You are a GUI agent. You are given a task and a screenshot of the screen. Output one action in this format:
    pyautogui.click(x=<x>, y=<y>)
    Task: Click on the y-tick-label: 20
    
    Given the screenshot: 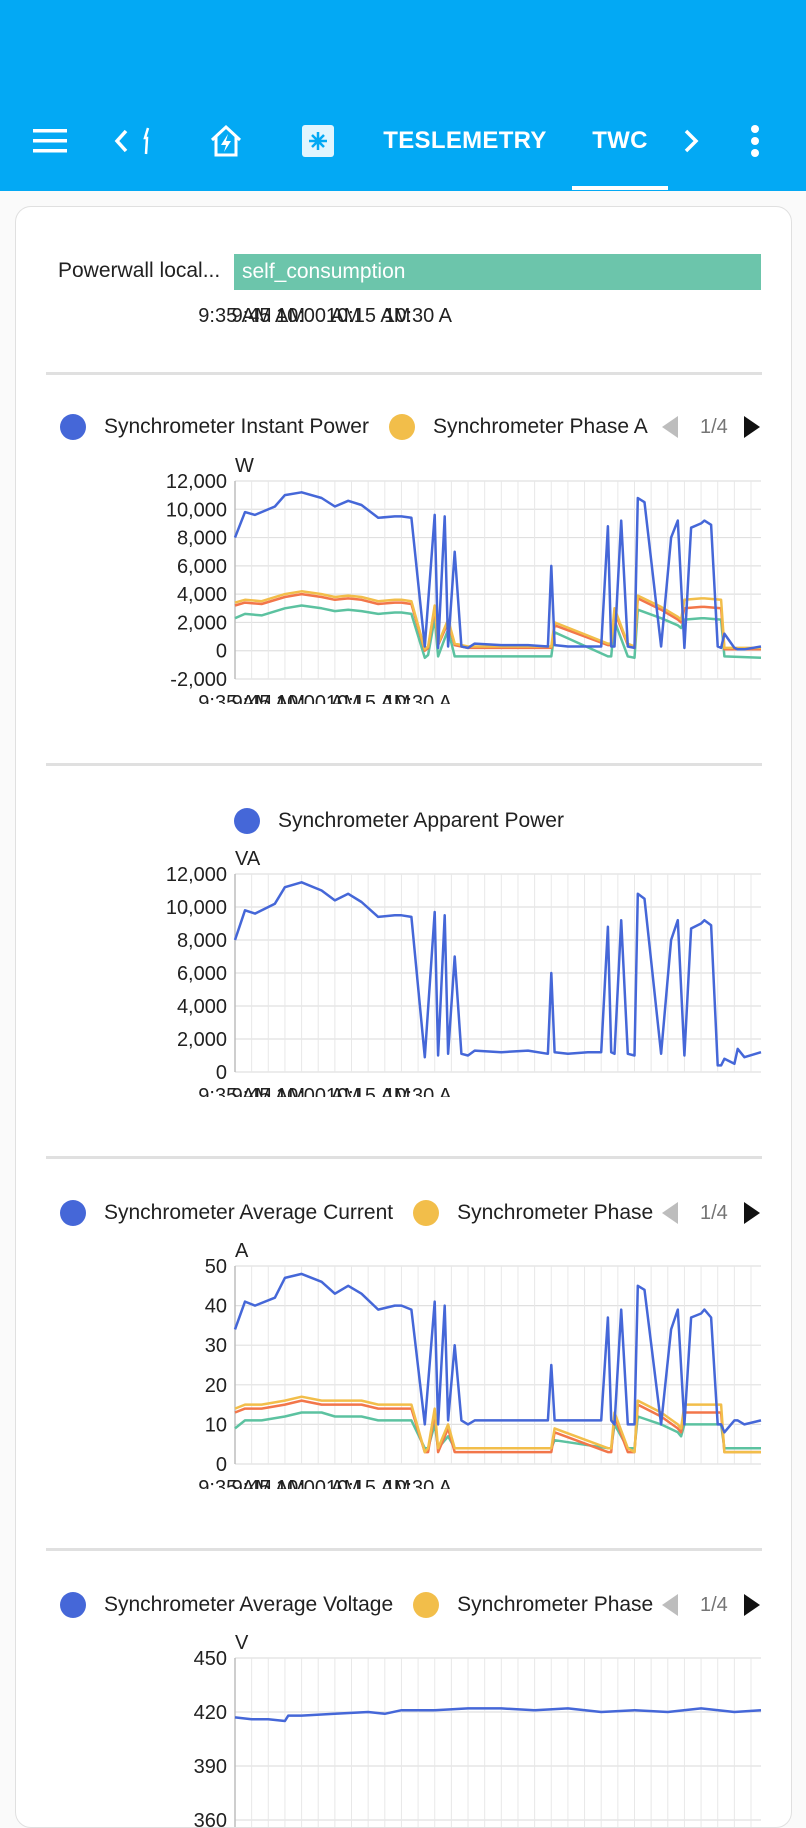 What is the action you would take?
    pyautogui.click(x=216, y=1386)
    